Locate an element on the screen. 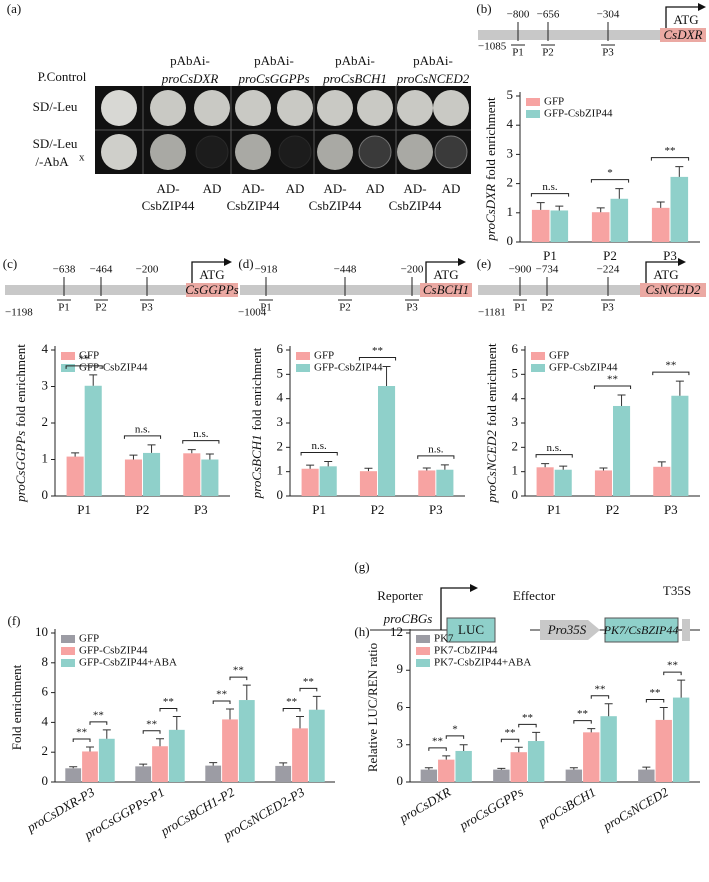 The width and height of the screenshot is (709, 882). start-position: −1085 is located at coordinates (492, 47).